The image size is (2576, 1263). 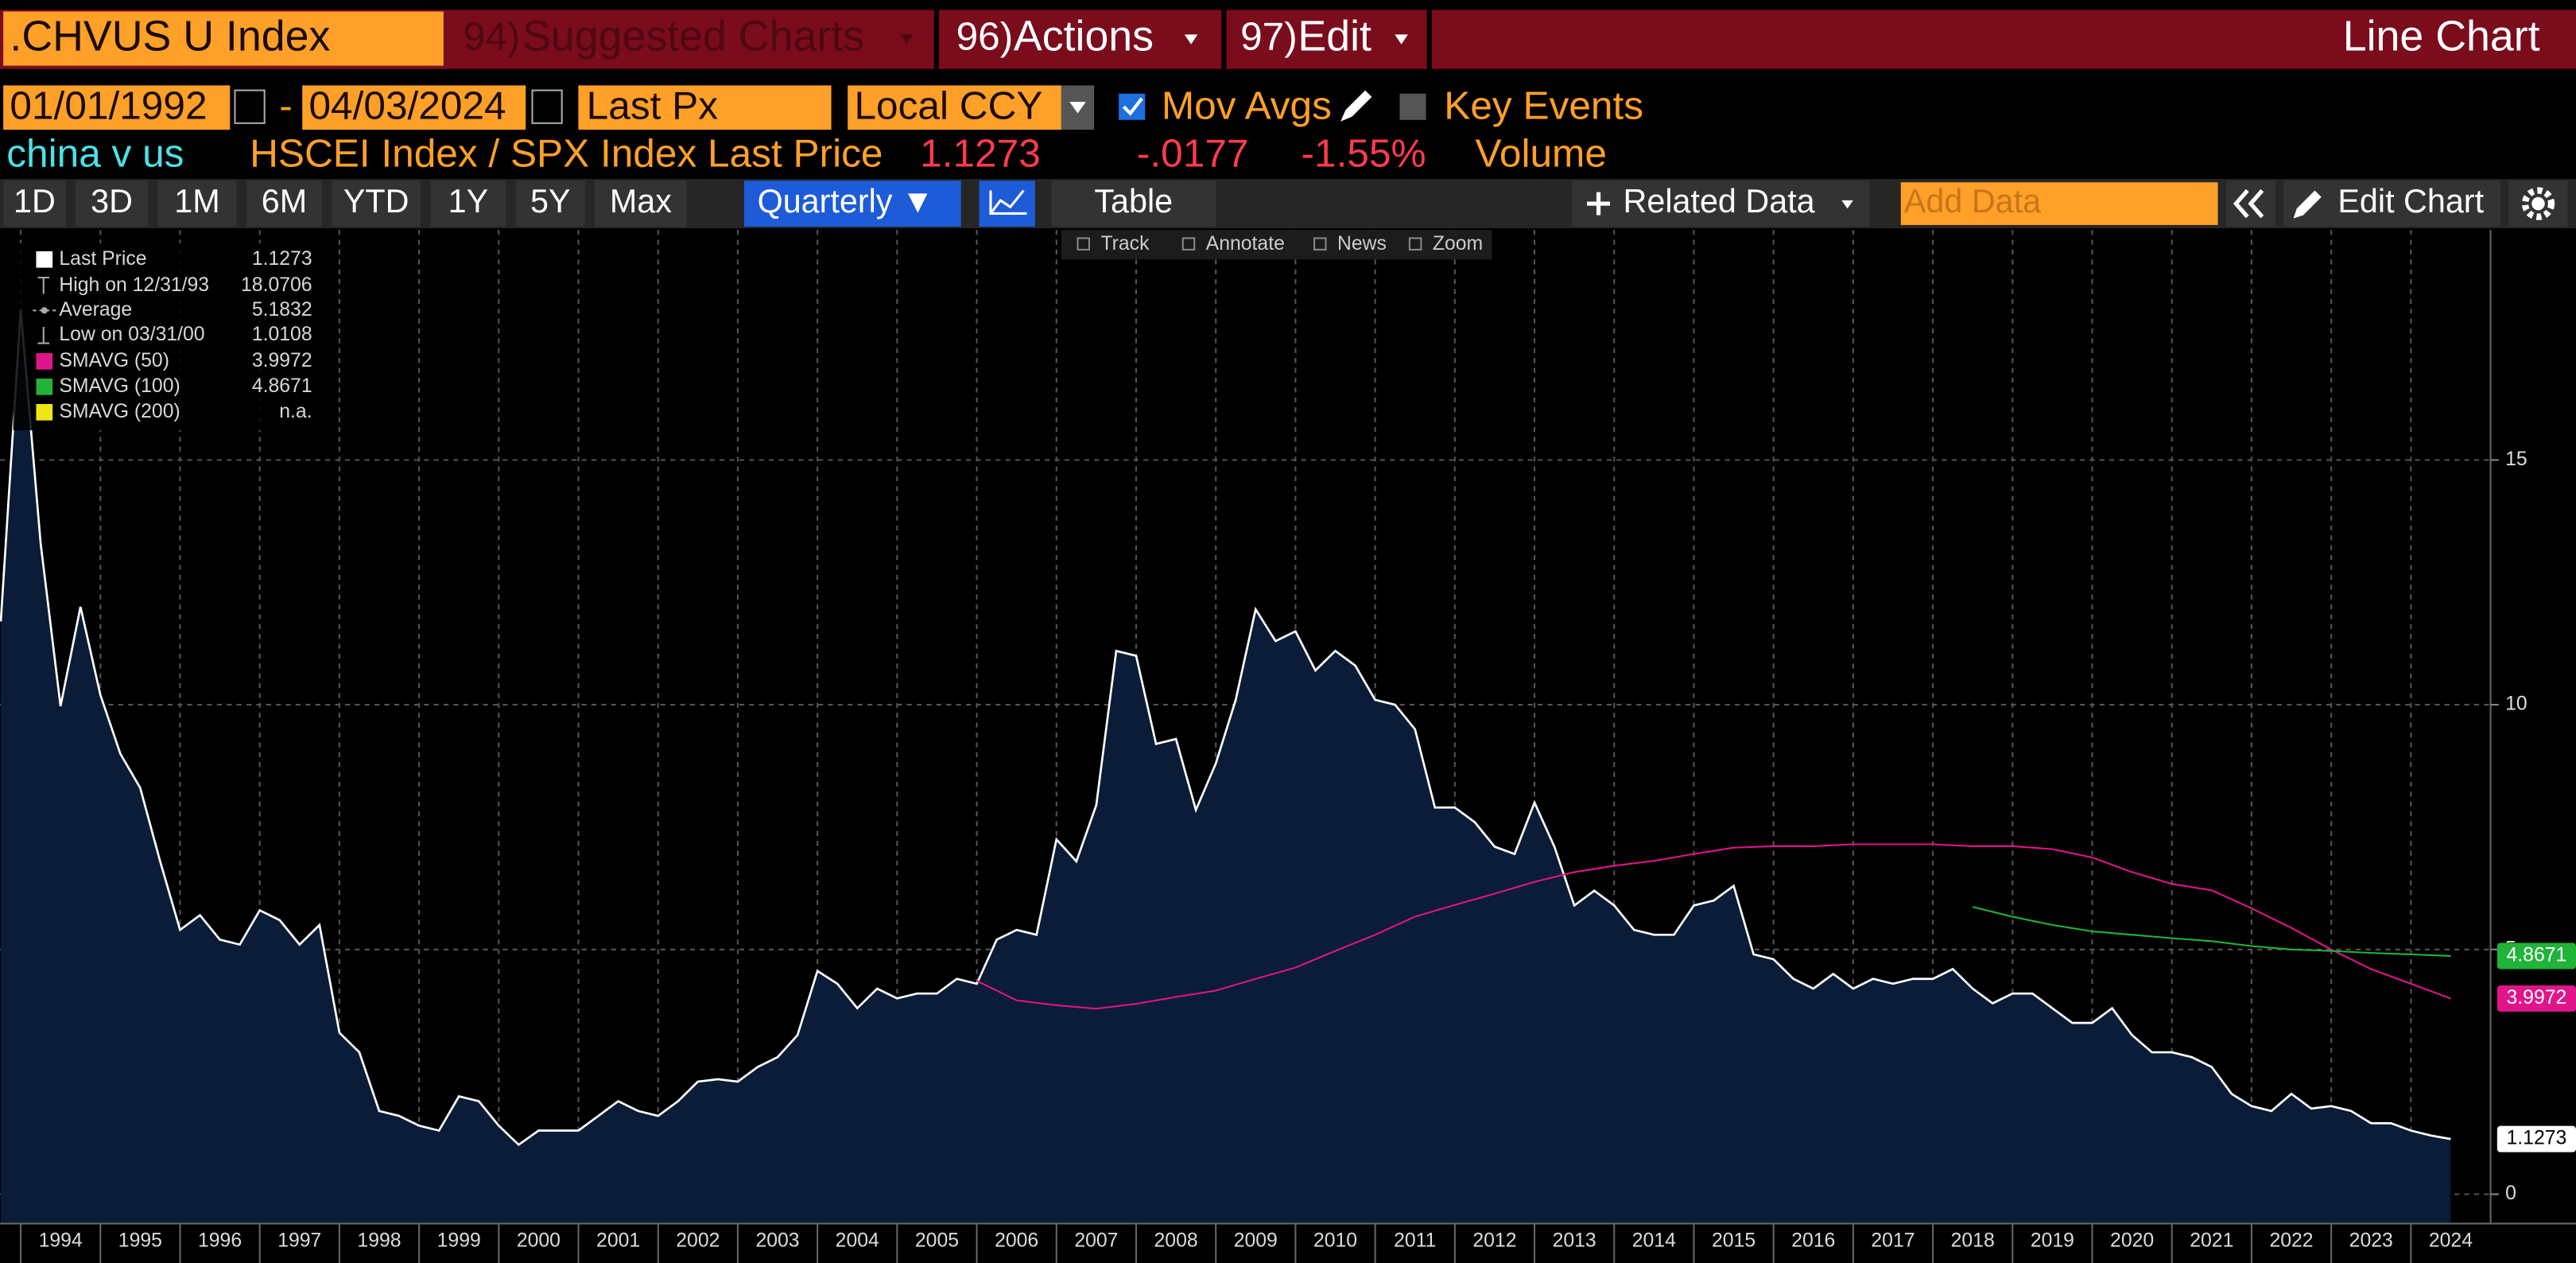 I want to click on x-tick-label: 1994, so click(x=61, y=1241).